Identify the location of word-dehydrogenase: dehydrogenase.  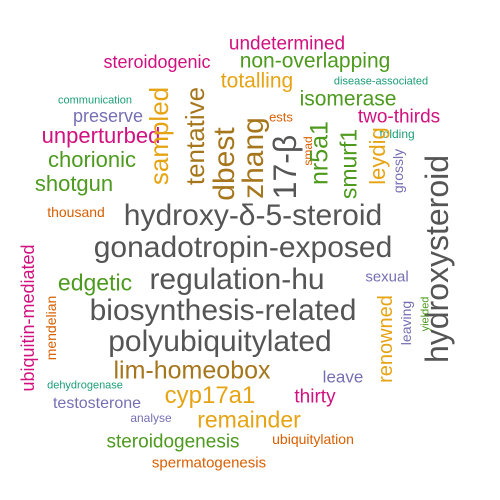
(85, 385).